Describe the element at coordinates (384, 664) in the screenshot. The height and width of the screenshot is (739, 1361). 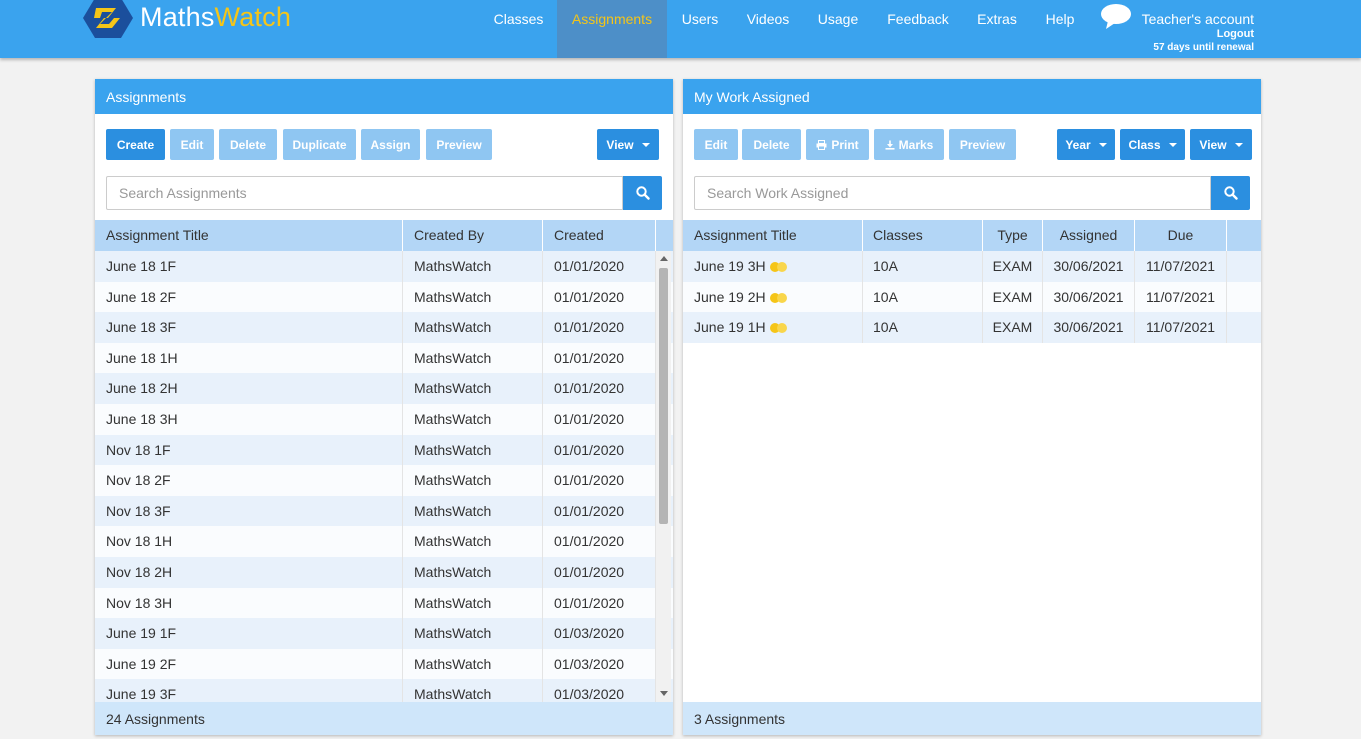
I see `table-row: June 19 2F MathsWatch 01/03/2020` at that location.